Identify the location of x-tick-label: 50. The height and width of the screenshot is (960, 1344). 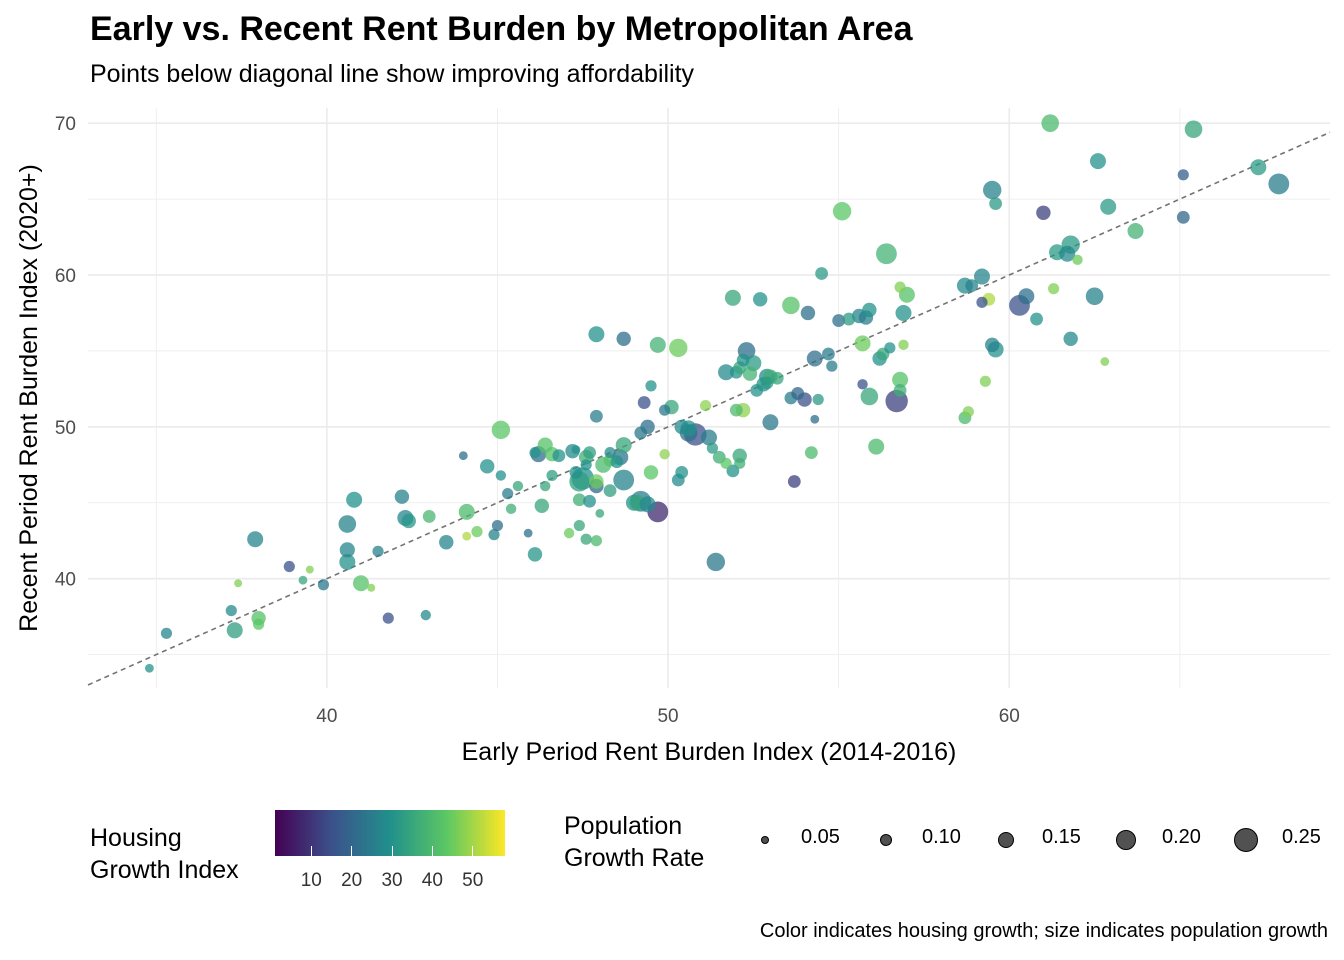
(667, 716).